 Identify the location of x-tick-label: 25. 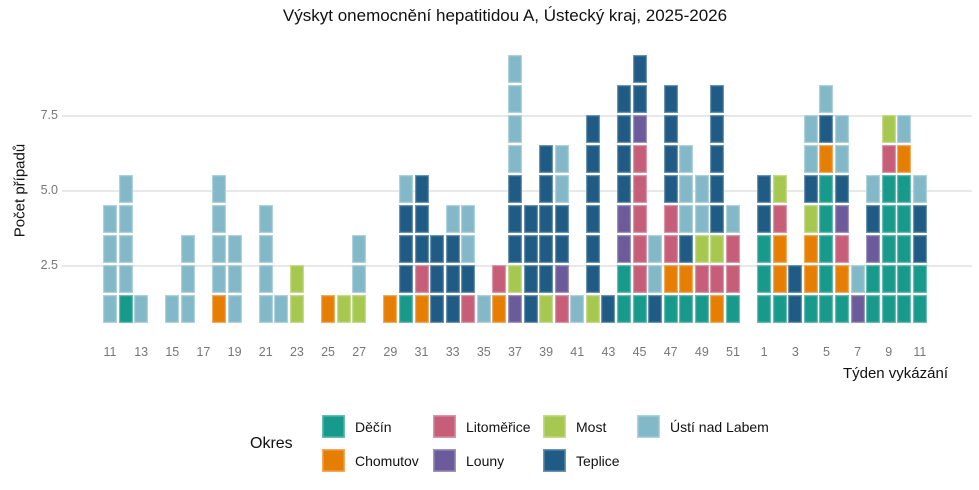
(328, 352).